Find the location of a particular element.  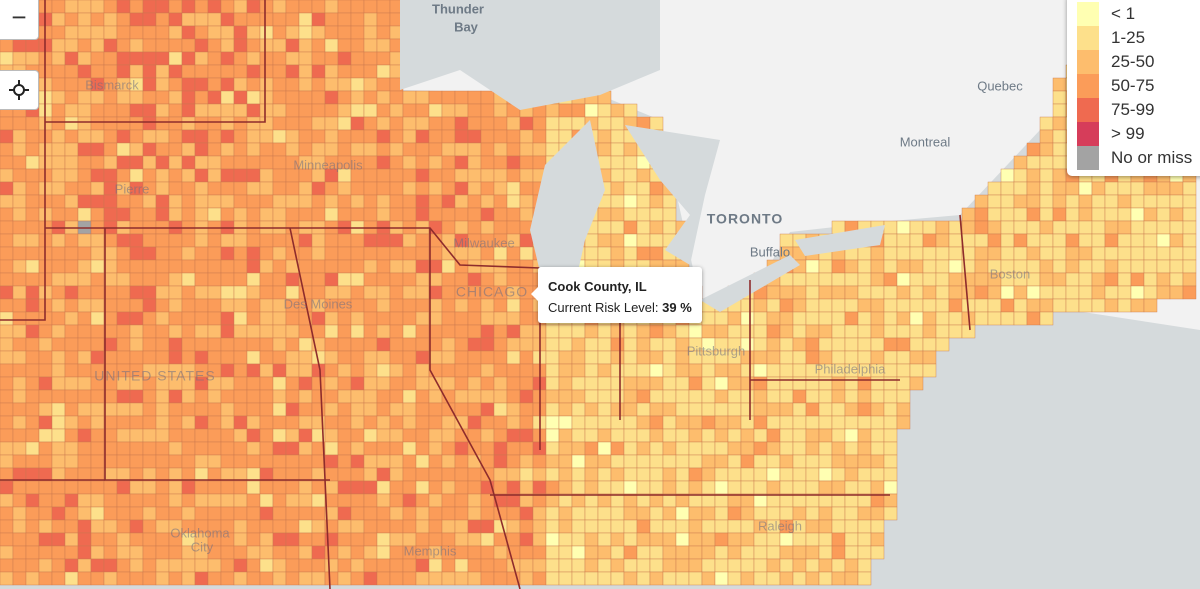

zoom-out-button: − is located at coordinates (19, 20).